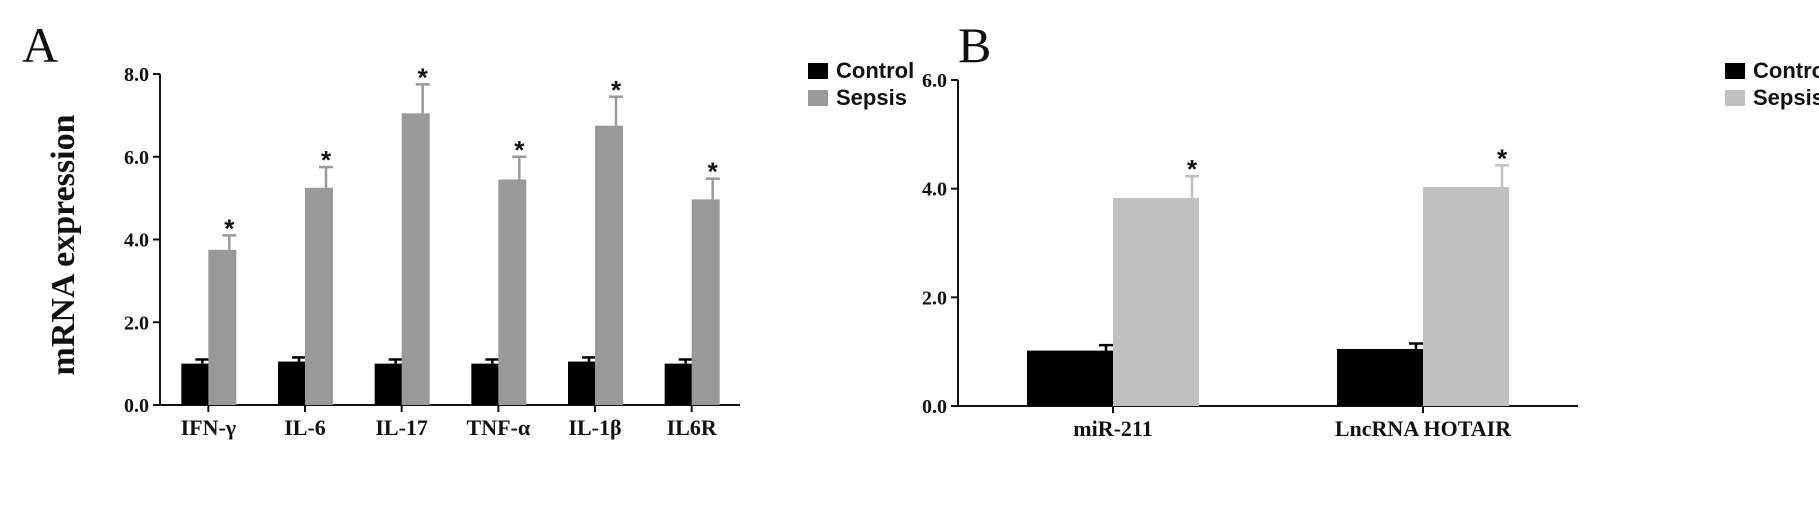 The height and width of the screenshot is (528, 1819). What do you see at coordinates (875, 70) in the screenshot?
I see `panel-a-legend-label: Control` at bounding box center [875, 70].